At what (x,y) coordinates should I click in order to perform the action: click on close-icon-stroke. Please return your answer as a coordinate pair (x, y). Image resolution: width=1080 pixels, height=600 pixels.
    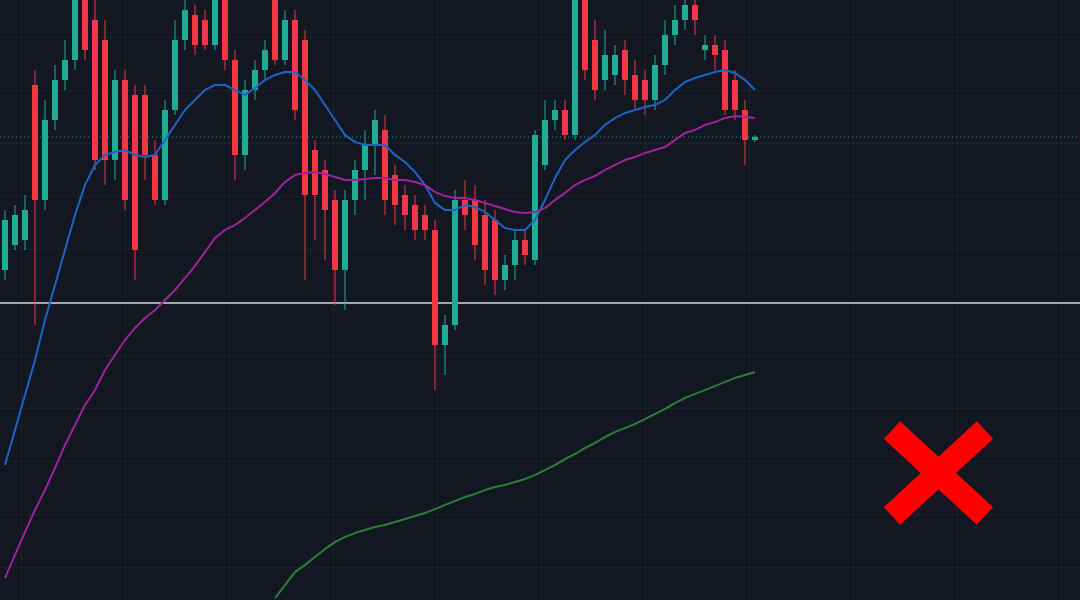
    Looking at the image, I should click on (938, 473).